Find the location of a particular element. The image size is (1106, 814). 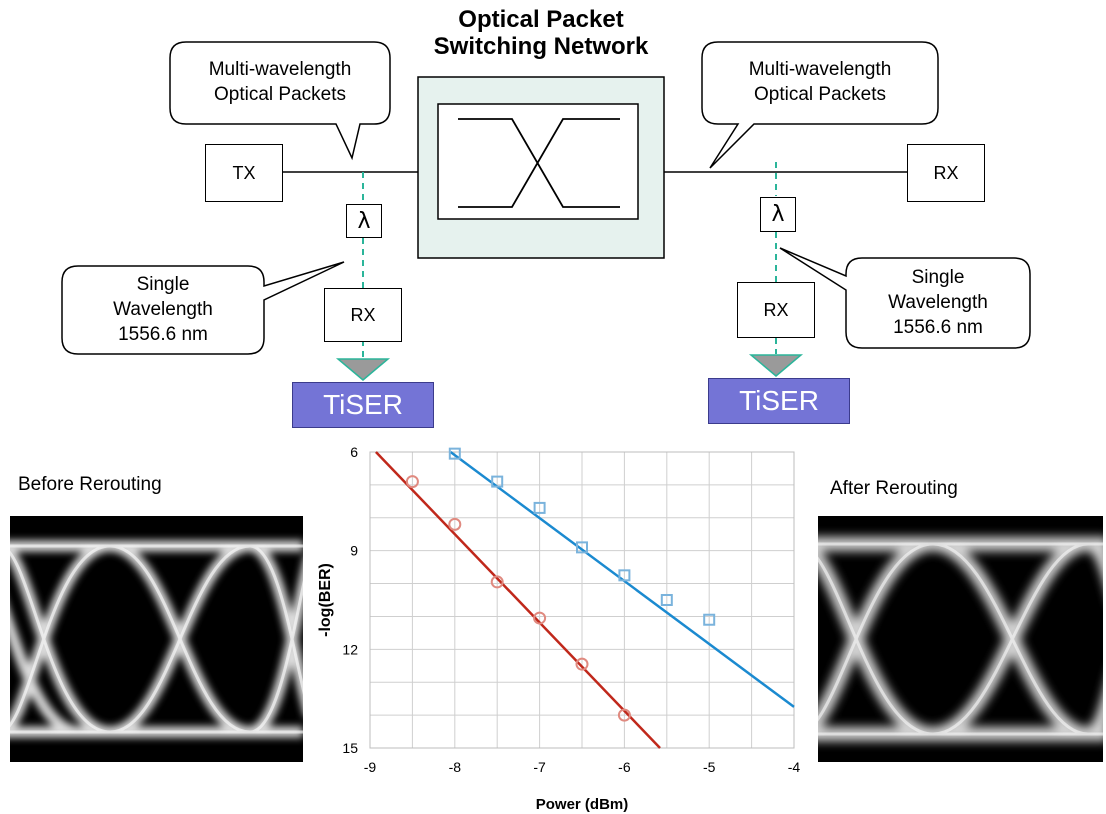

callout-right-single-shape is located at coordinates (905, 298).